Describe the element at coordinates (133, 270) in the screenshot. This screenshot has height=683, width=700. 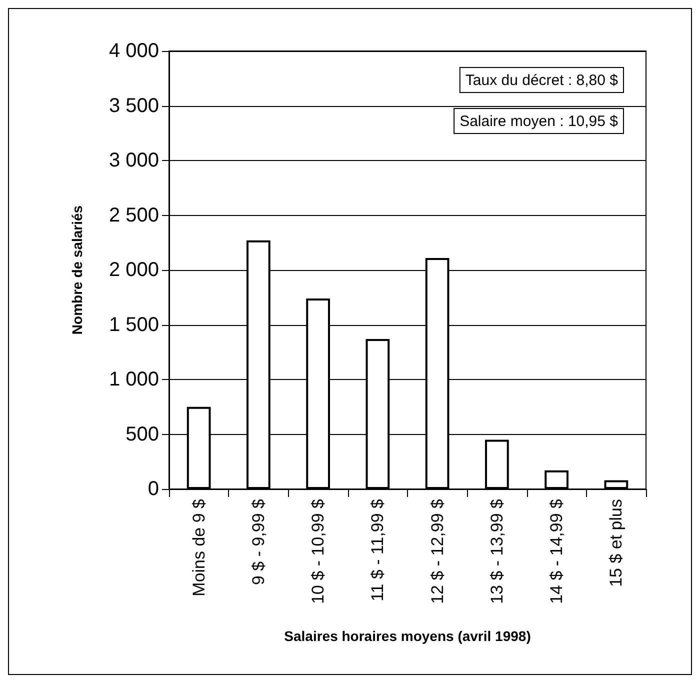
I see `y-tick-label: 2 000` at that location.